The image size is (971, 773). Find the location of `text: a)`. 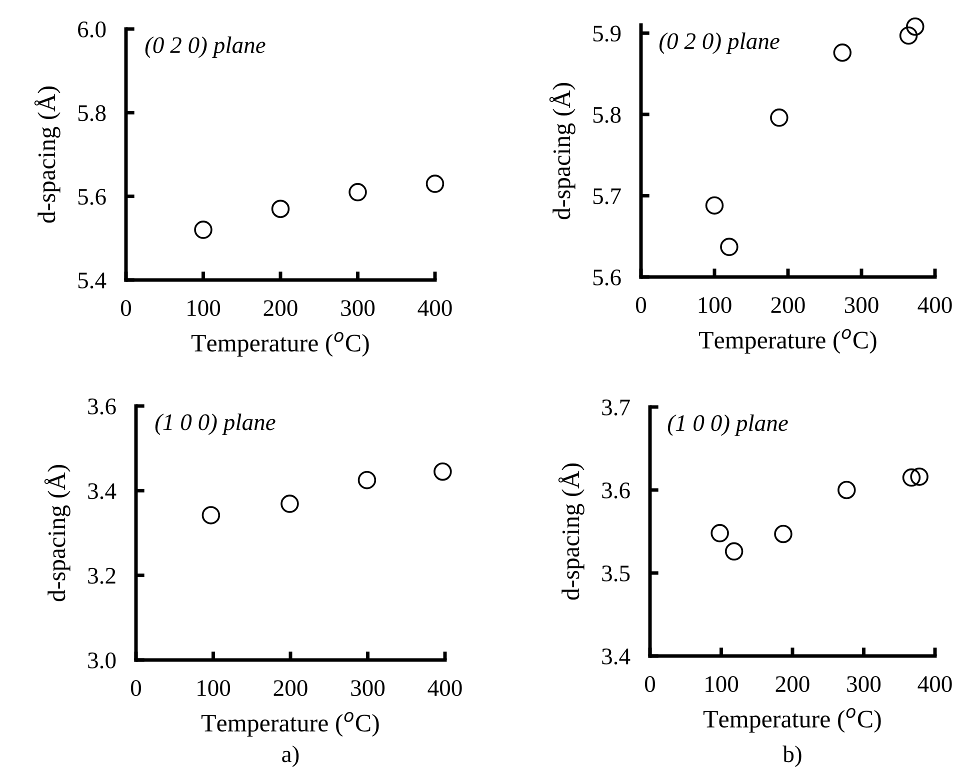

text: a) is located at coordinates (290, 756).